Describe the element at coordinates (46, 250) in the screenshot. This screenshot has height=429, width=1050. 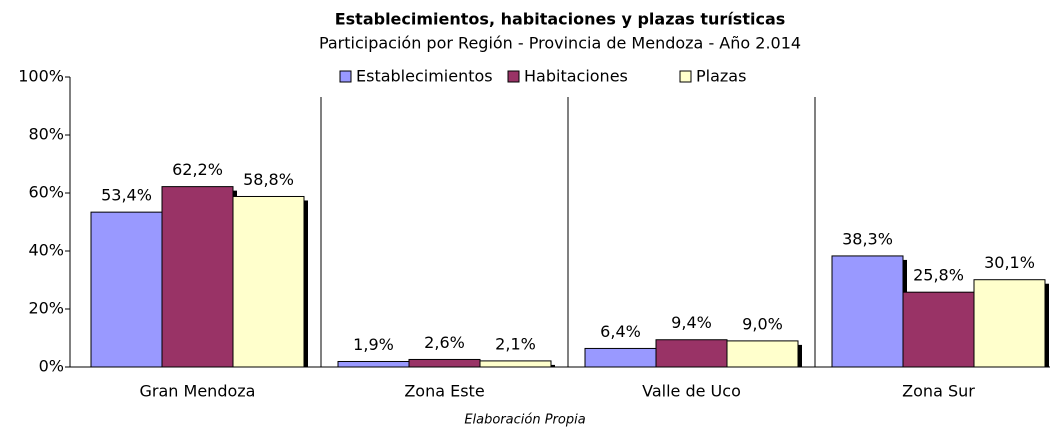
I see `y-tick-label: 40%` at that location.